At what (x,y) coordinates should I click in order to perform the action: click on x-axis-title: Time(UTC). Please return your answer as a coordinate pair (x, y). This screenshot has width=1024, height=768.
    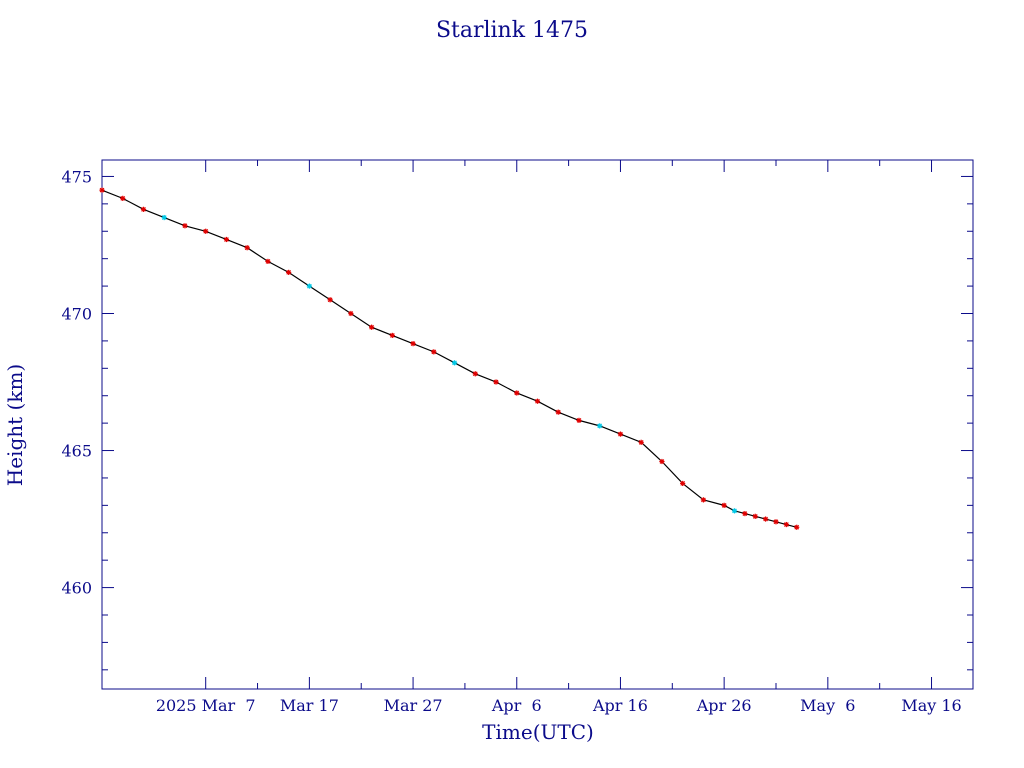
    Looking at the image, I should click on (538, 732).